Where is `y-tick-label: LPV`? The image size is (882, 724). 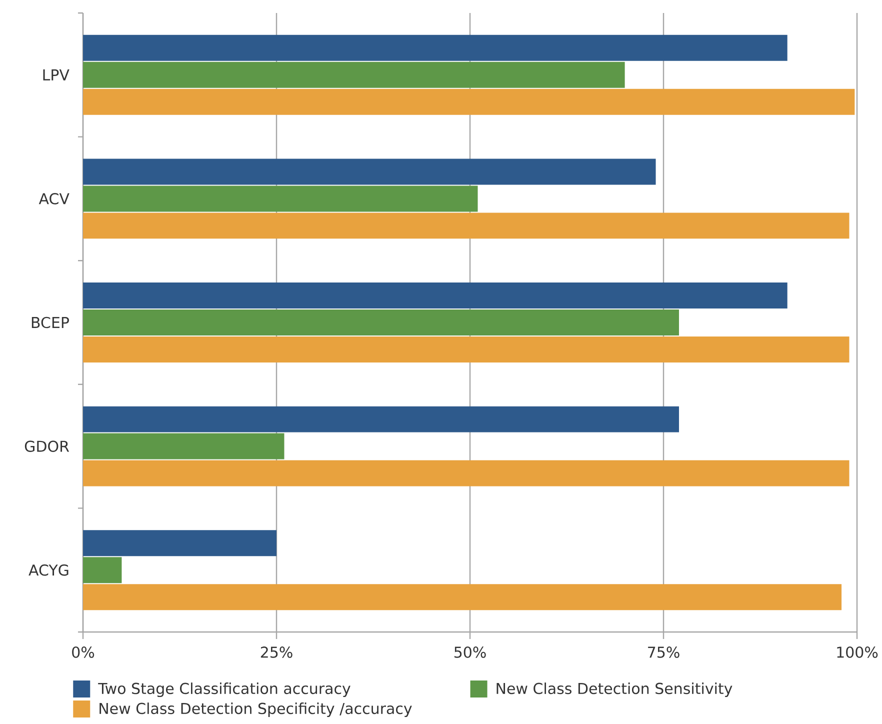 y-tick-label: LPV is located at coordinates (56, 74).